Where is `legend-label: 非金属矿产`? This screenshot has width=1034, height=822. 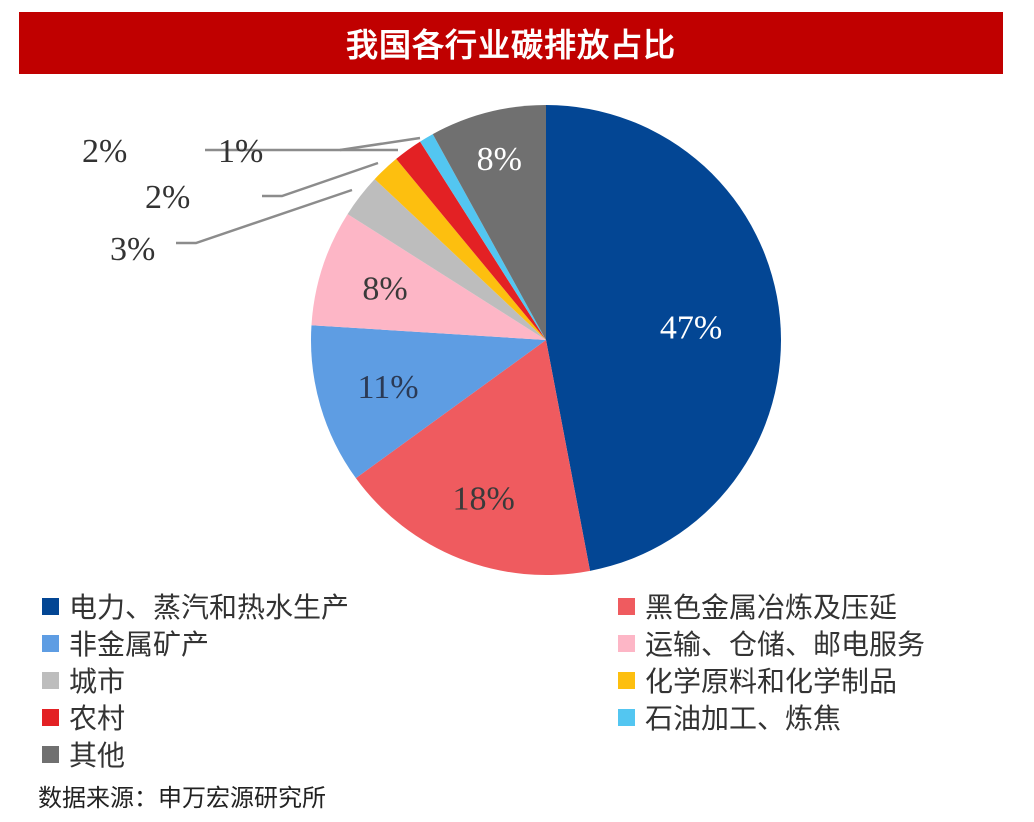 legend-label: 非金属矿产 is located at coordinates (139, 644).